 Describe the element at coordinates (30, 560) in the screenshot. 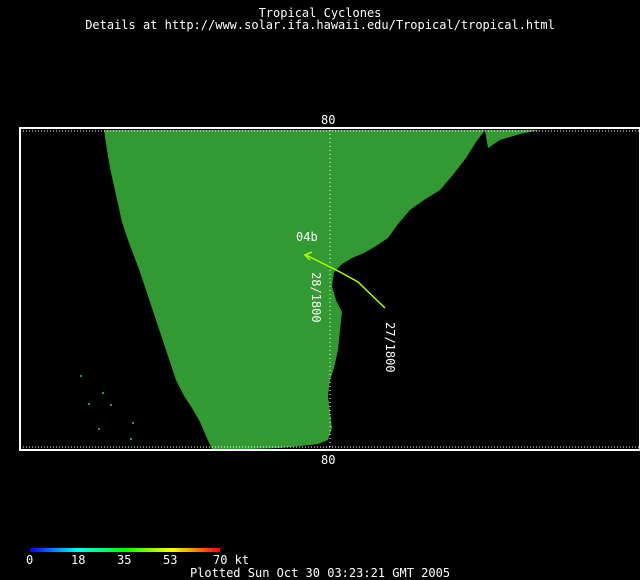

I see `scale-tick: 0` at that location.